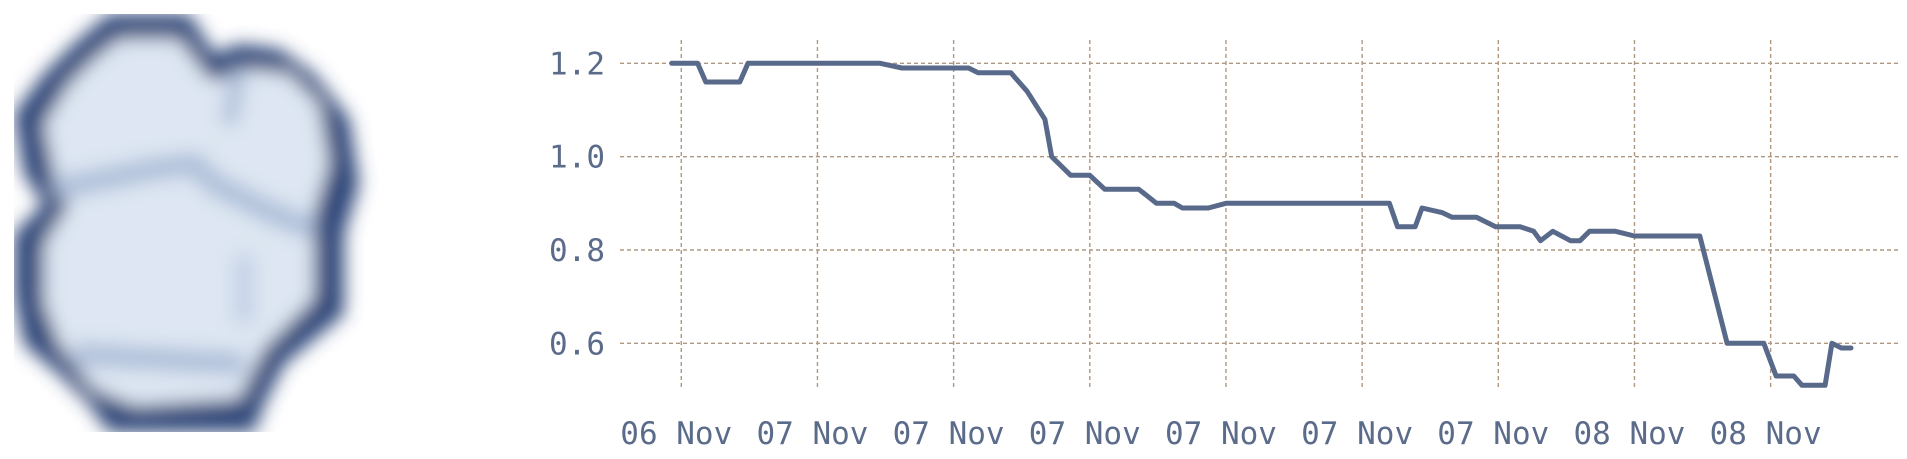 The image size is (1907, 459). Describe the element at coordinates (577, 344) in the screenshot. I see `y-tick-label: 0.6` at that location.